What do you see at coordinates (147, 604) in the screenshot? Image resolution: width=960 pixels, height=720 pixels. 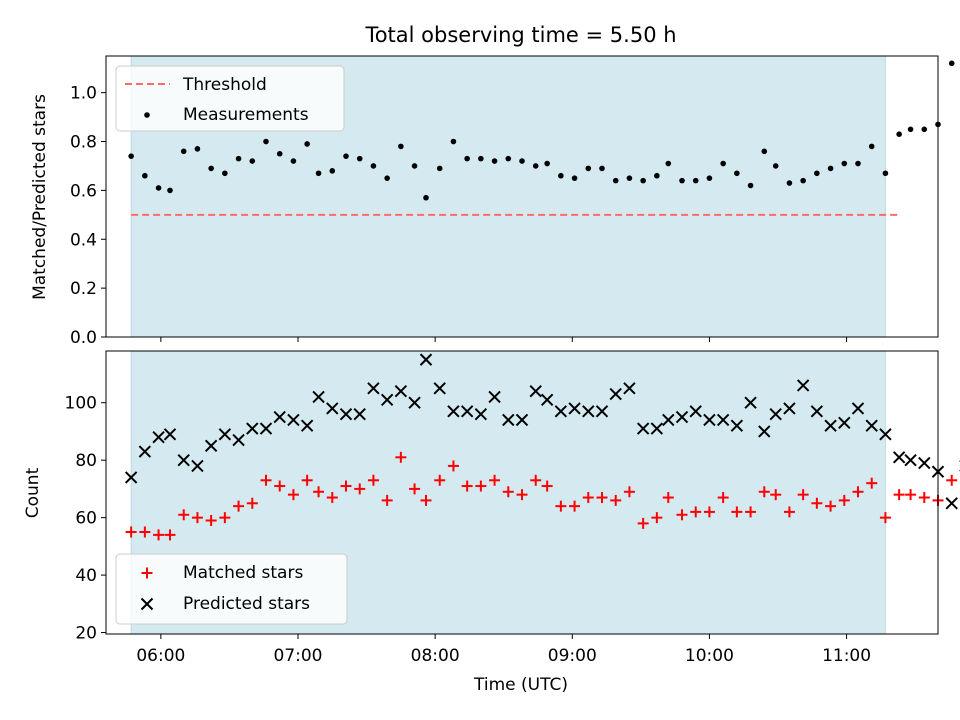 I see `legend-x-marker-b` at bounding box center [147, 604].